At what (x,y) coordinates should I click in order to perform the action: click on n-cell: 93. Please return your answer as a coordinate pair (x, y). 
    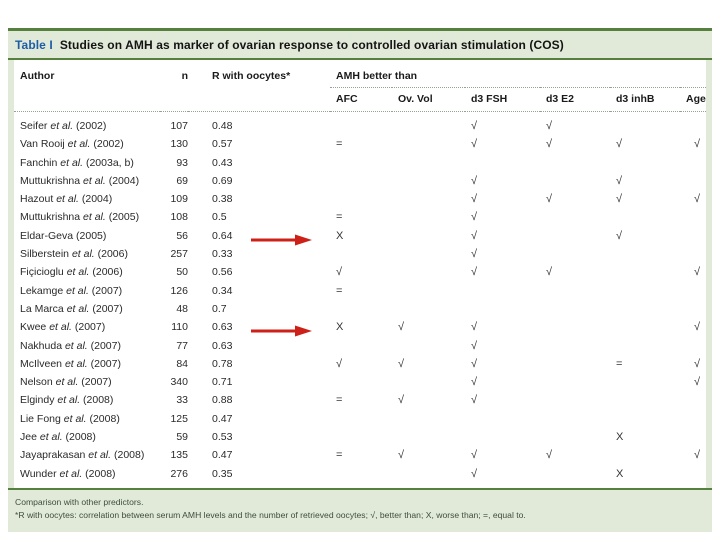
    Looking at the image, I should click on (182, 162).